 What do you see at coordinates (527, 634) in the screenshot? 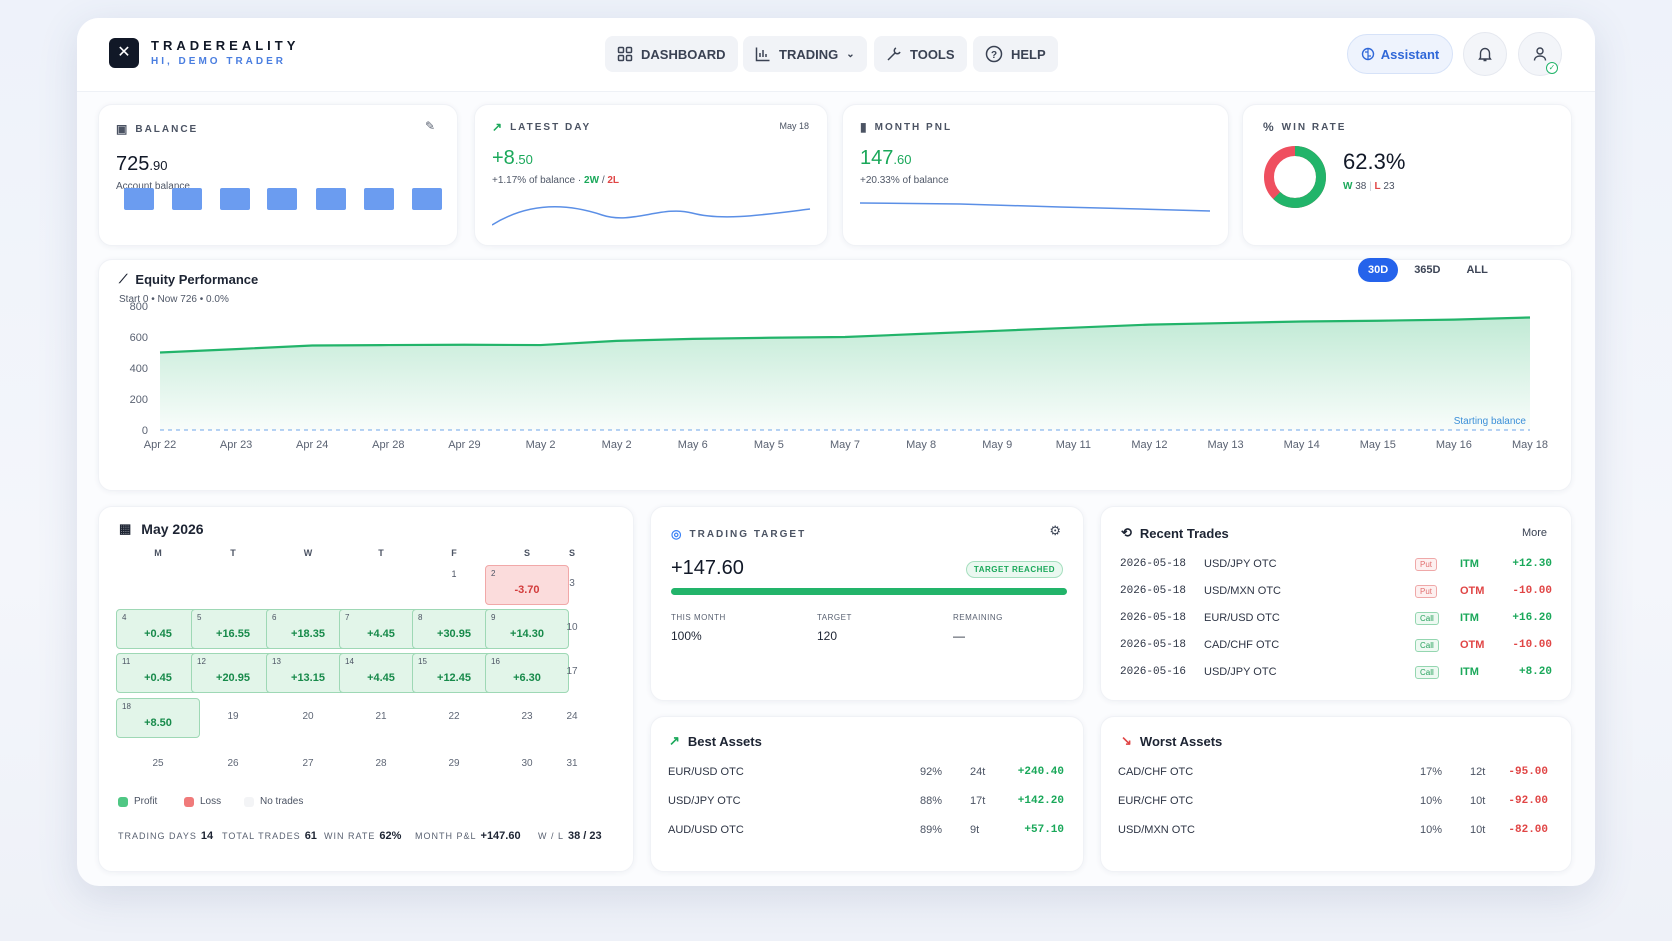
I see `calendar-day-pnl: +14.30` at bounding box center [527, 634].